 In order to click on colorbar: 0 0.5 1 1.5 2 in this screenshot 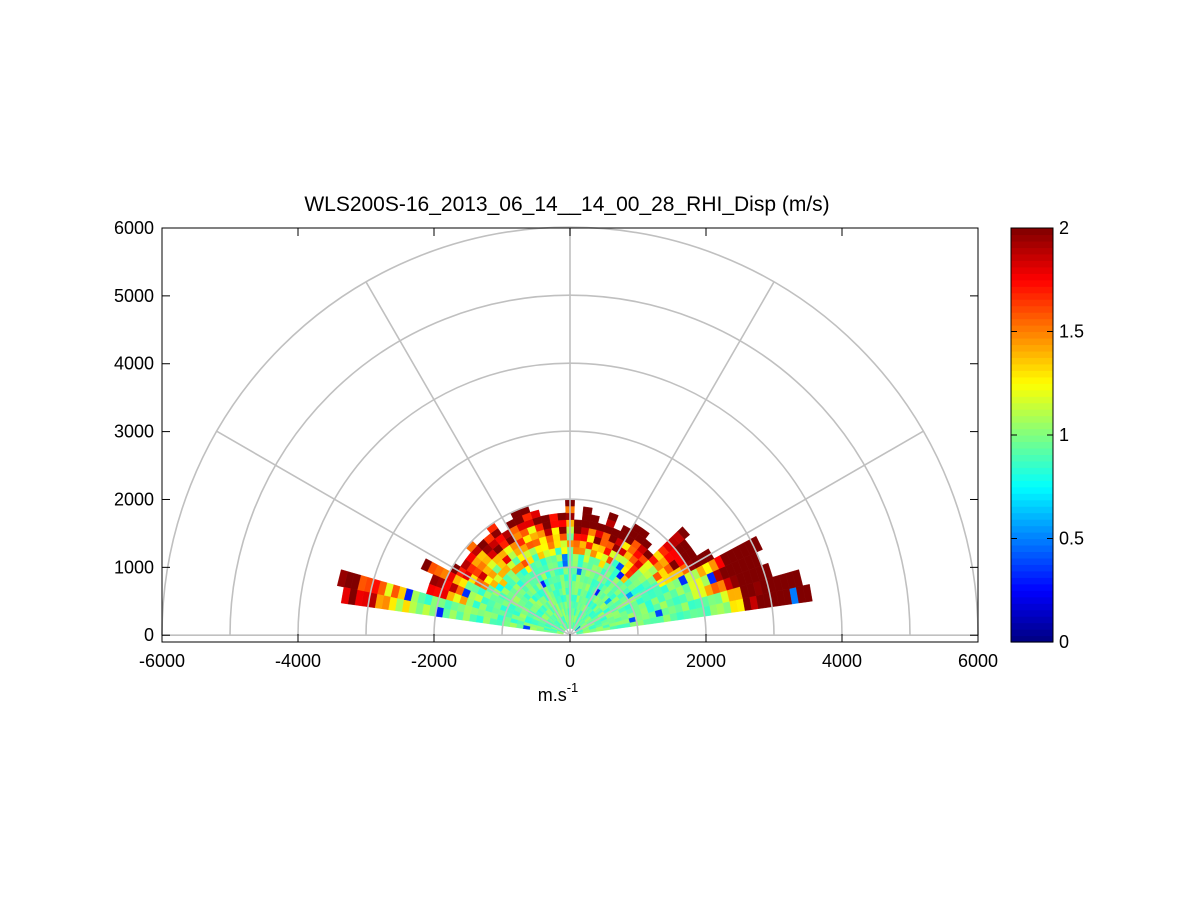, I will do `click(1047, 435)`.